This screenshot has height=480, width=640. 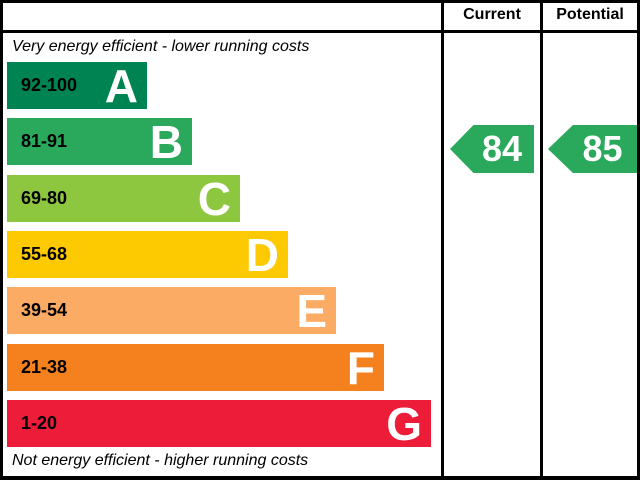 What do you see at coordinates (442, 240) in the screenshot?
I see `column-divider-current` at bounding box center [442, 240].